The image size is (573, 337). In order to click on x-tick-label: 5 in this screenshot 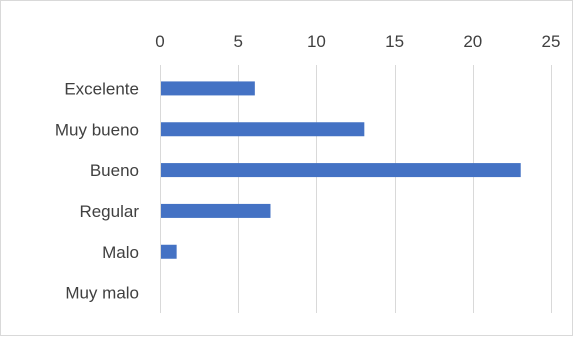, I will do `click(237, 41)`.